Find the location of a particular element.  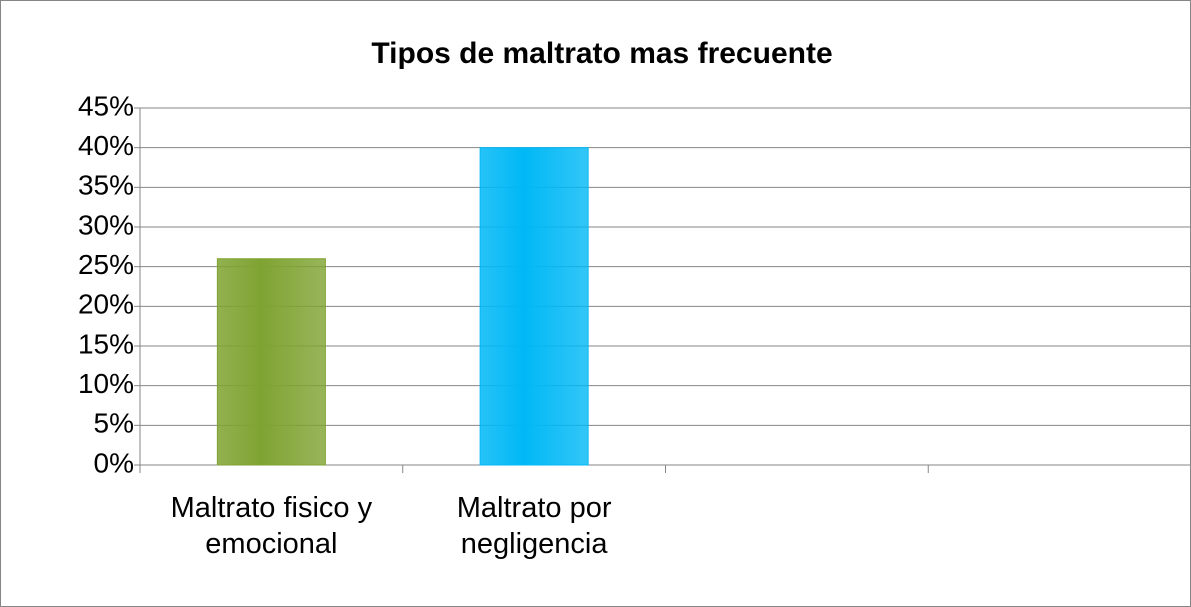

y-tick-label: 0% is located at coordinates (114, 462).